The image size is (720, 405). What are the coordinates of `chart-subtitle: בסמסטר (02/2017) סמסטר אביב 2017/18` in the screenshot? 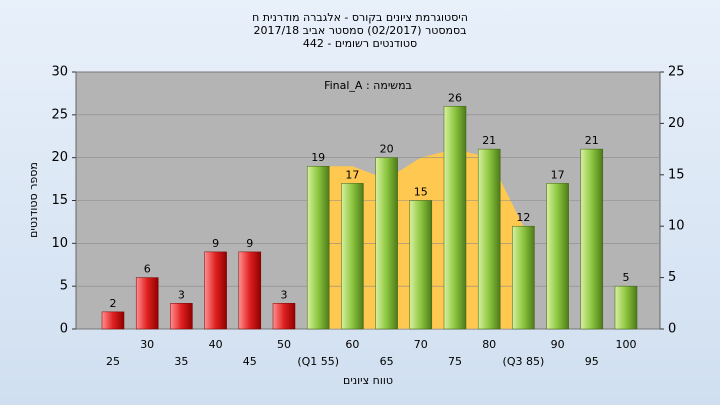 It's located at (359, 30).